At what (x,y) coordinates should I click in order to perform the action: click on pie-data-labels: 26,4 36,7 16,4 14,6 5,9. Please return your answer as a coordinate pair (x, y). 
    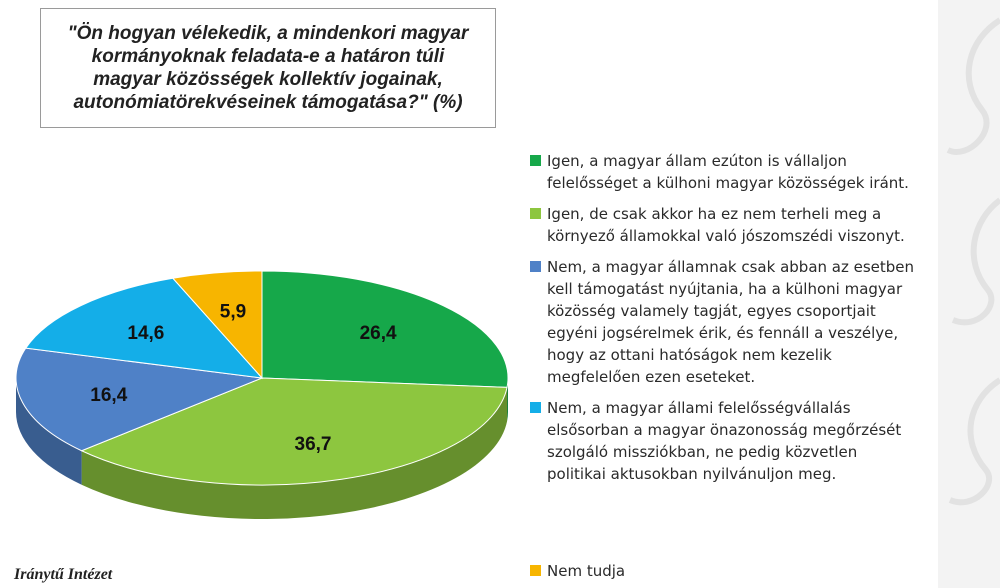
    Looking at the image, I should click on (243, 378).